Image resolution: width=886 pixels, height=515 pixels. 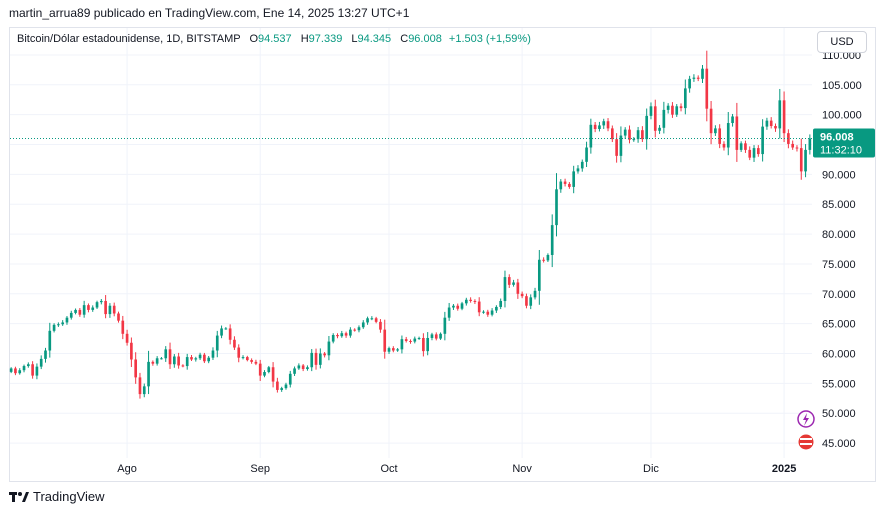 I want to click on us-flag-event-stripe, so click(x=806, y=444).